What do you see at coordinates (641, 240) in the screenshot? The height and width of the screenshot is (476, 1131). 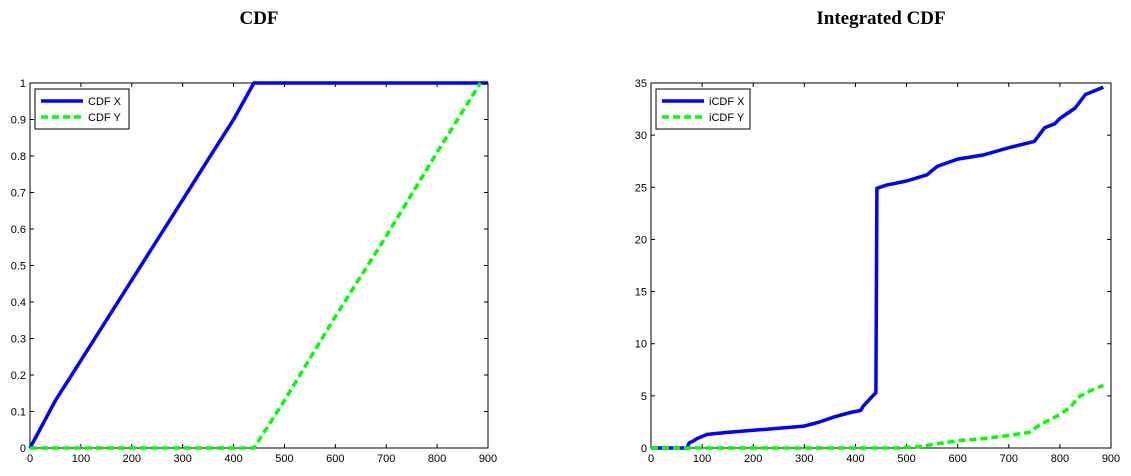 I see `y-tick-label: 20` at bounding box center [641, 240].